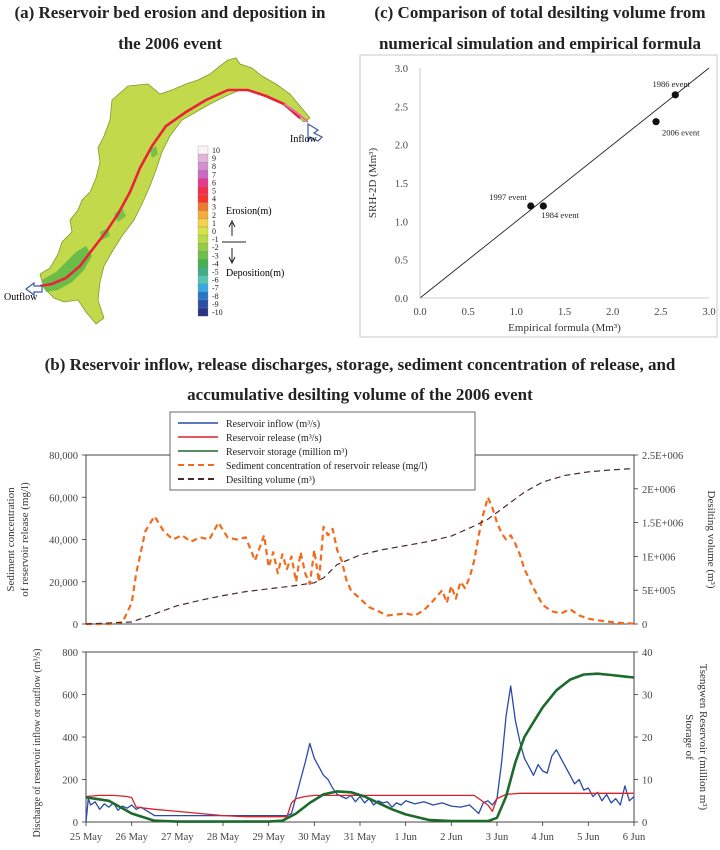 Image resolution: width=720 pixels, height=850 pixels. What do you see at coordinates (360, 561) in the screenshot?
I see `sediment-concentration-line` at bounding box center [360, 561].